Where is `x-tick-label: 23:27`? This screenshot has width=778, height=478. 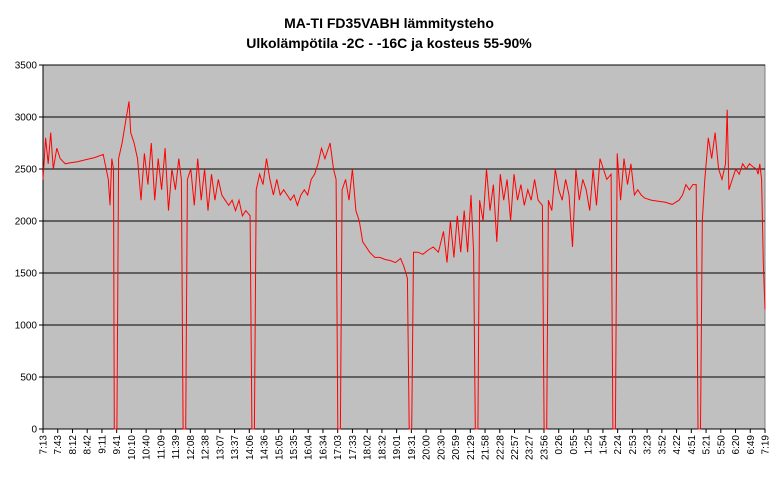 x-tick-label: 23:27 is located at coordinates (530, 447).